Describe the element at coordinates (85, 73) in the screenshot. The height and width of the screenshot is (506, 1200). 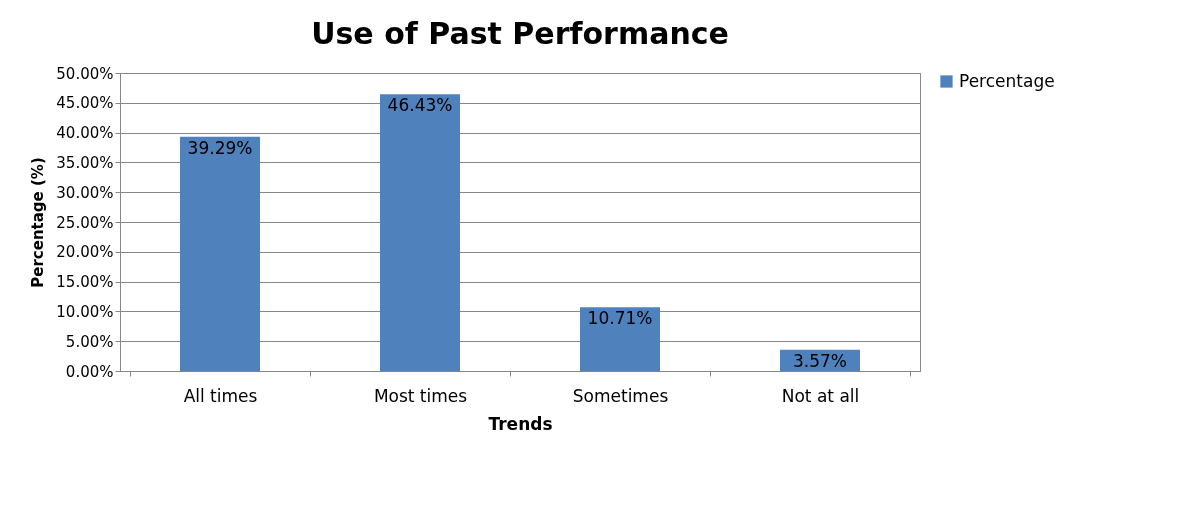
I see `y-tick-label: 50.00%` at that location.